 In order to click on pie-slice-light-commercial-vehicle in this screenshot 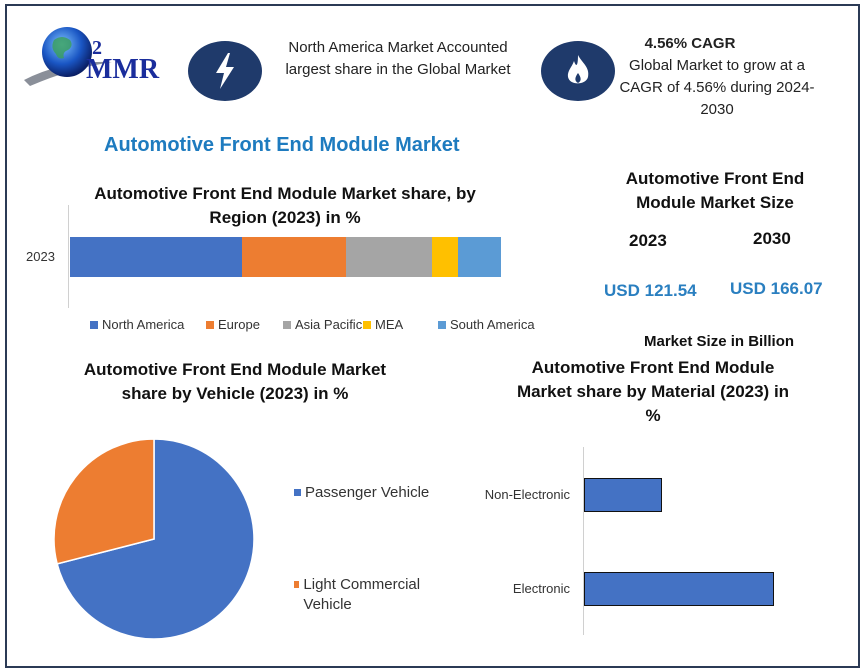, I will do `click(104, 501)`.